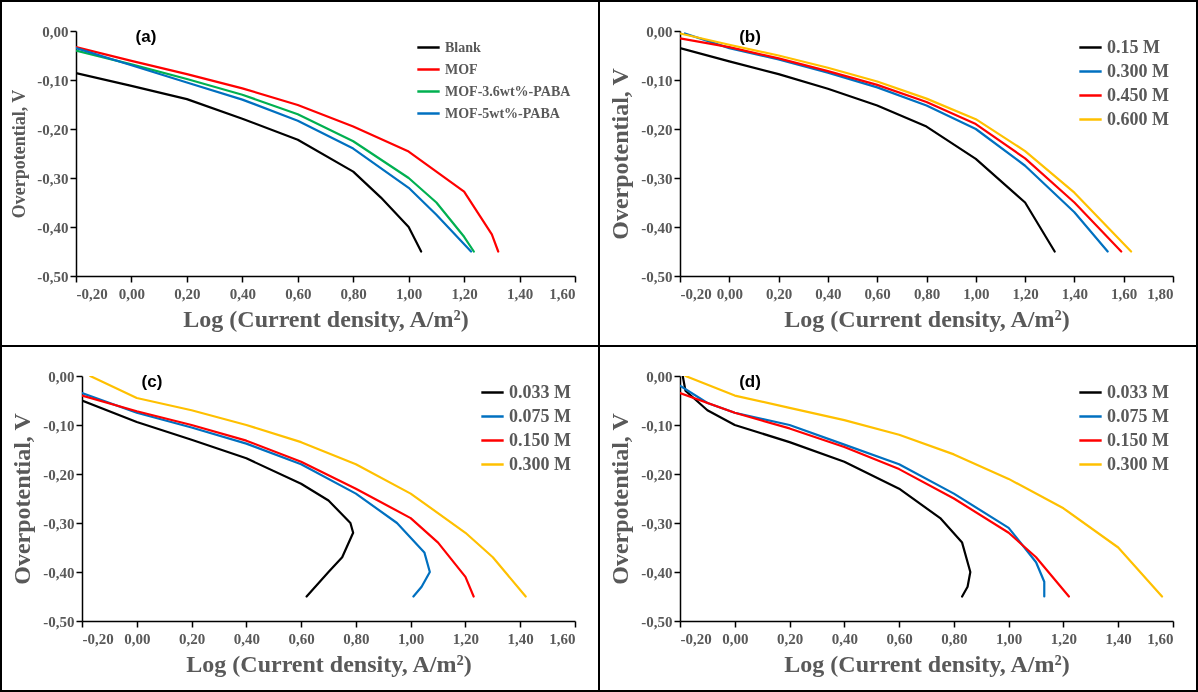 This screenshot has width=1198, height=692. I want to click on legend-label: MOF-5wt%-PABA, so click(503, 113).